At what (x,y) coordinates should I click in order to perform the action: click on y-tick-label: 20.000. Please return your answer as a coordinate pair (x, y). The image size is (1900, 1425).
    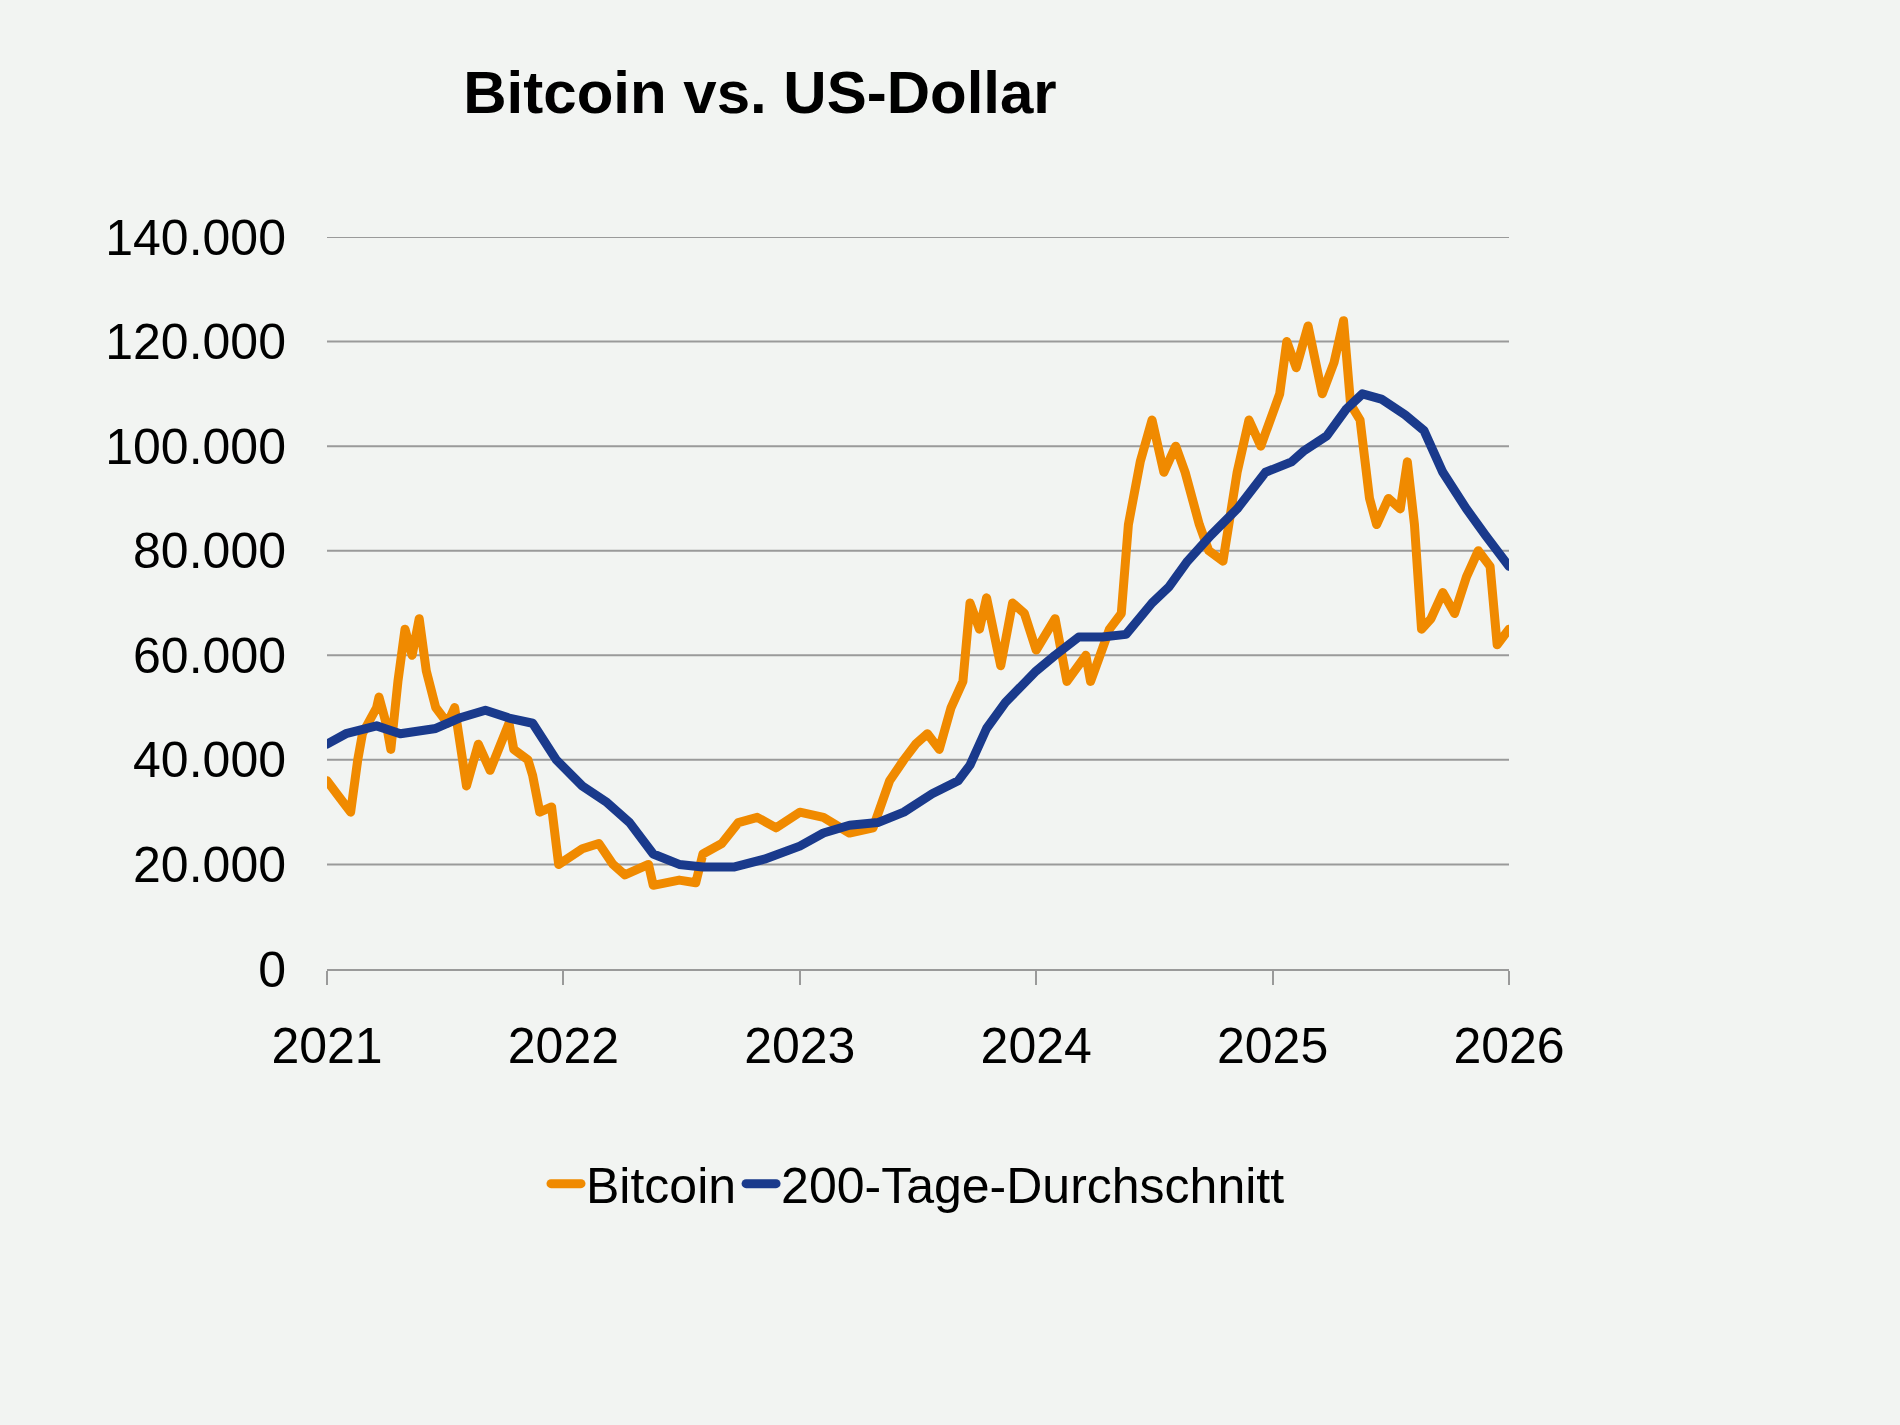
    Looking at the image, I should click on (209, 864).